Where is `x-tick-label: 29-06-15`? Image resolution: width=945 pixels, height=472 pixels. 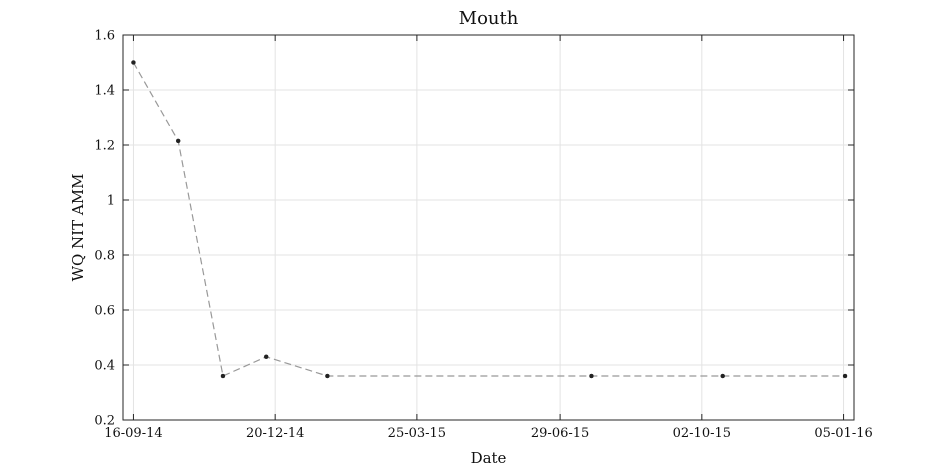
x-tick-label: 29-06-15 is located at coordinates (560, 433).